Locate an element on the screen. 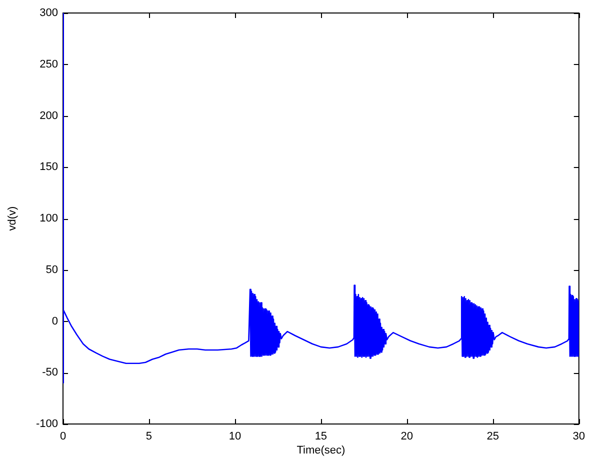  x-axis-title: Time(sec) is located at coordinates (321, 450).